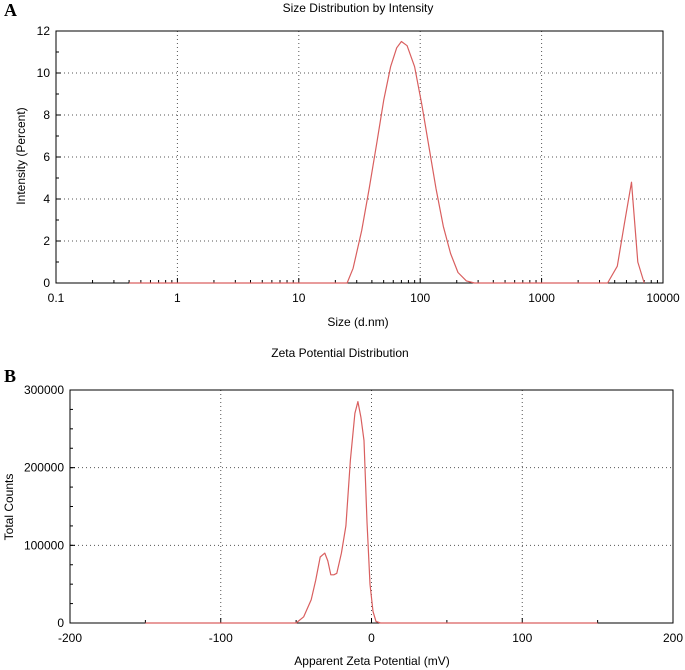 This screenshot has height=670, width=685. I want to click on panel-b-y-tick-label: 200000, so click(44, 468).